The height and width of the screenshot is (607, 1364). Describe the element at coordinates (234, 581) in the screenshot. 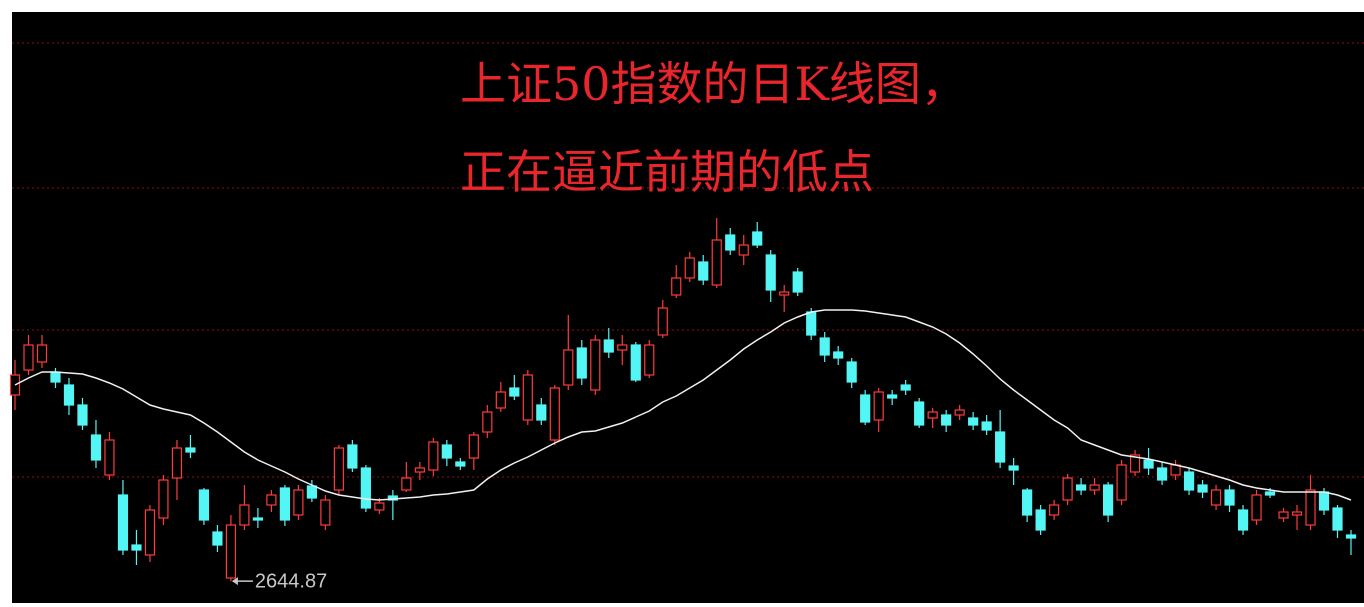

I see `annotation-arrowhead` at that location.